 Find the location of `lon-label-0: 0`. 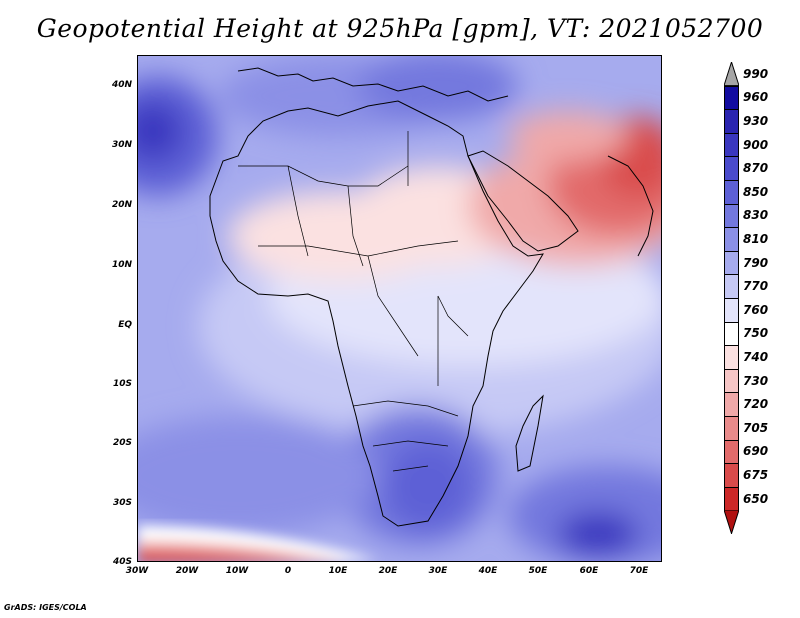

lon-label-0: 0 is located at coordinates (288, 571).